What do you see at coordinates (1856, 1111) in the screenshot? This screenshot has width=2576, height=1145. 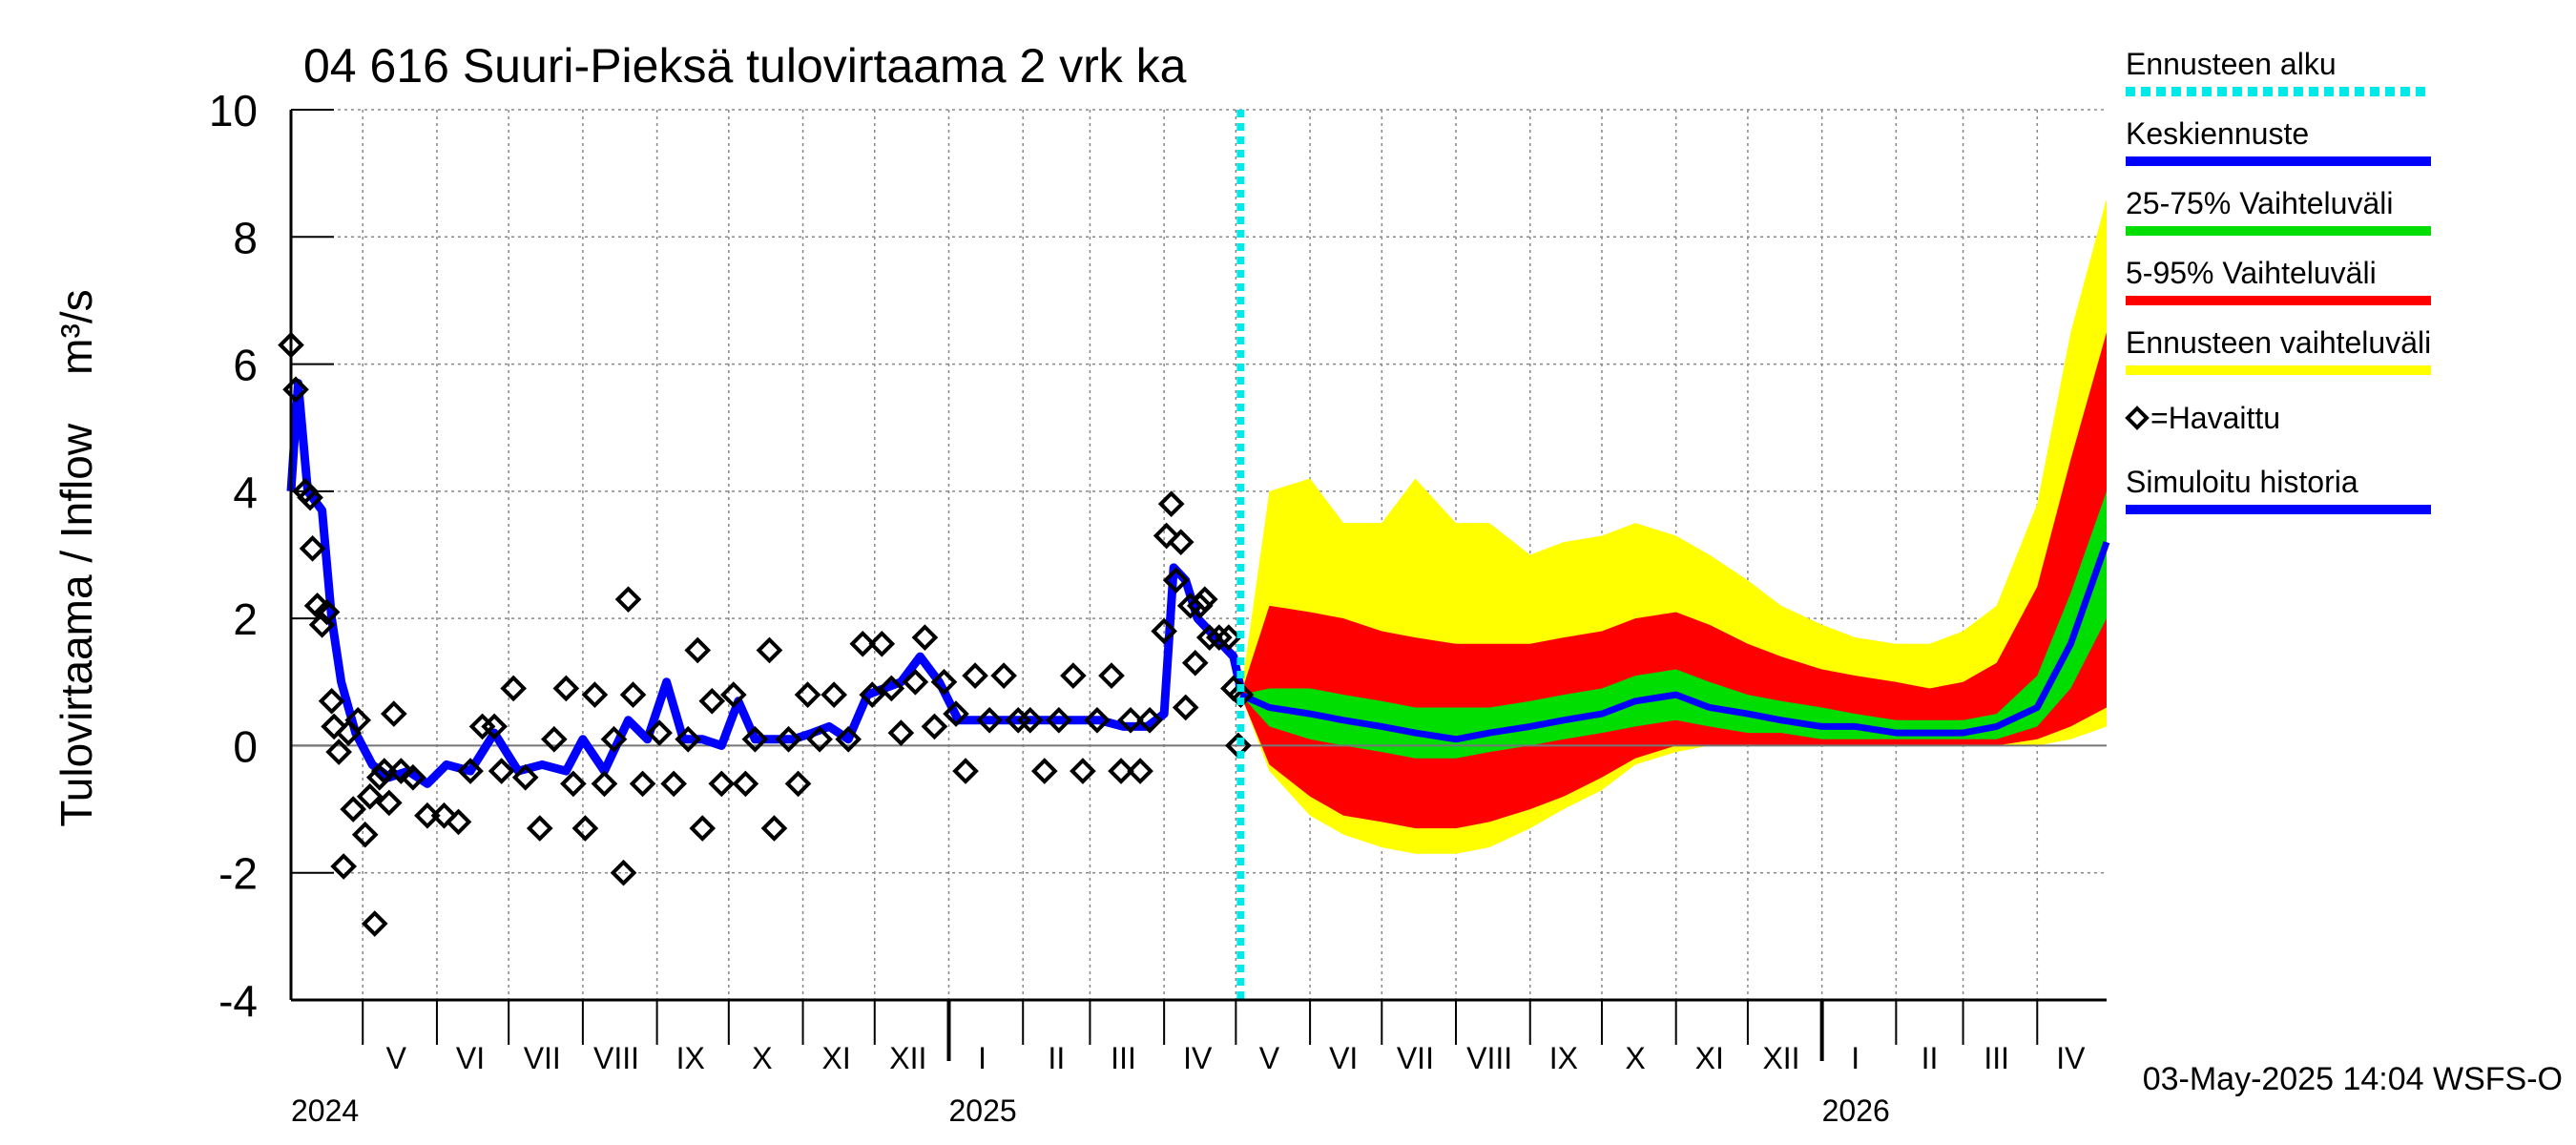 I see `year-label: 2026` at bounding box center [1856, 1111].